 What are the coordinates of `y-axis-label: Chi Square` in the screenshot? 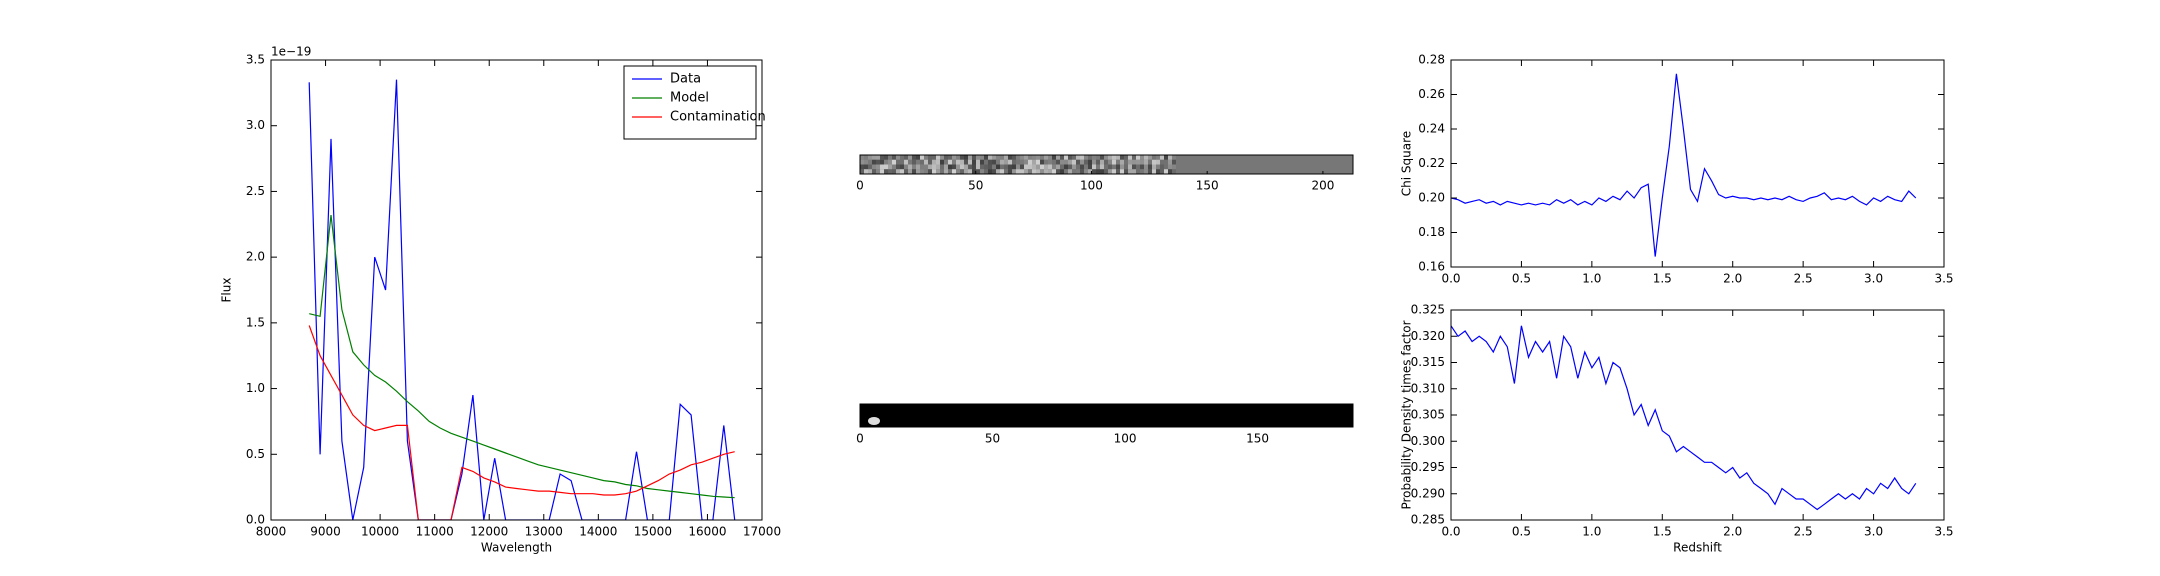 It's located at (1407, 163).